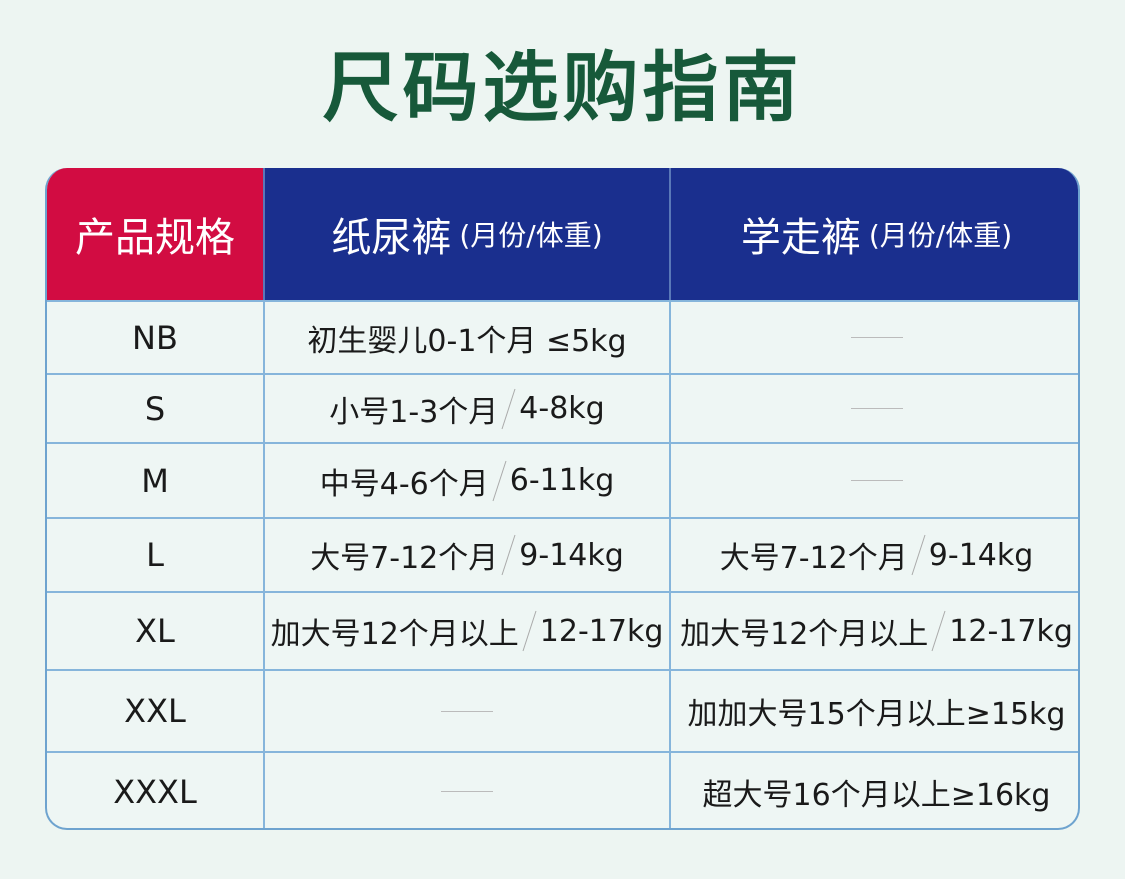 This screenshot has height=879, width=1125. I want to click on size-cell: NB, so click(155, 337).